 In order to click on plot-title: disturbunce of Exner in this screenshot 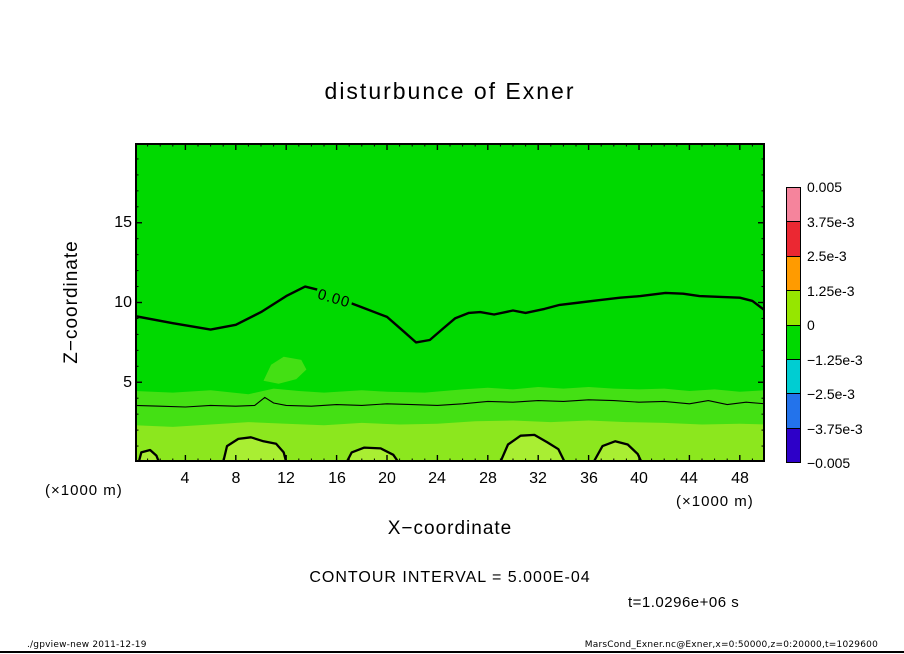, I will do `click(450, 91)`.